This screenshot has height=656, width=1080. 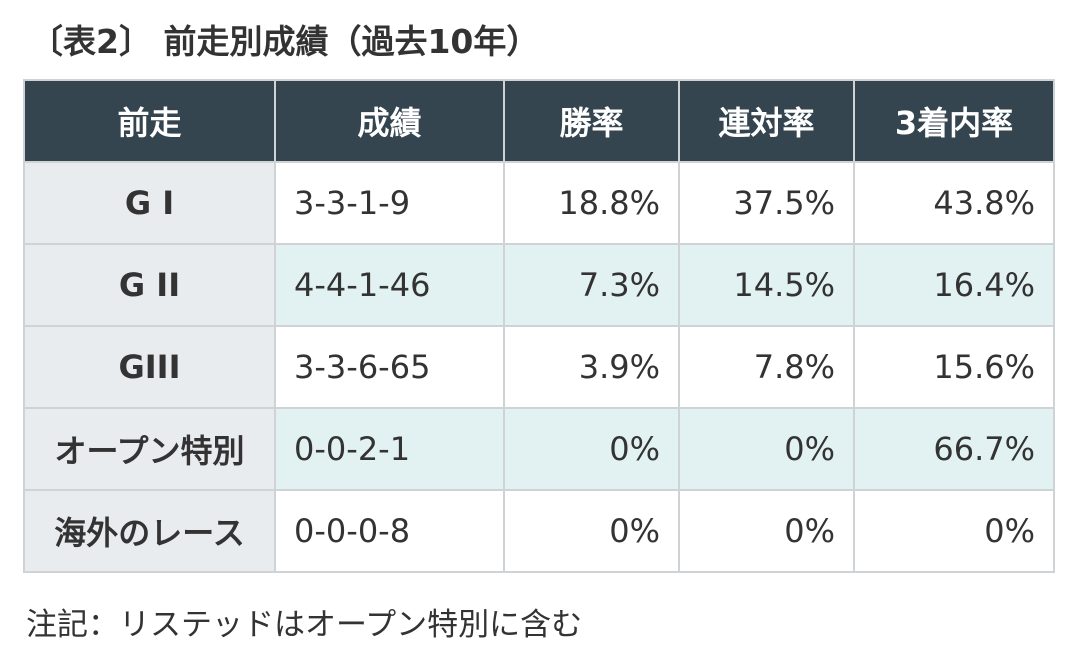 I want to click on record-cell: 0-0-2-1, so click(x=389, y=449).